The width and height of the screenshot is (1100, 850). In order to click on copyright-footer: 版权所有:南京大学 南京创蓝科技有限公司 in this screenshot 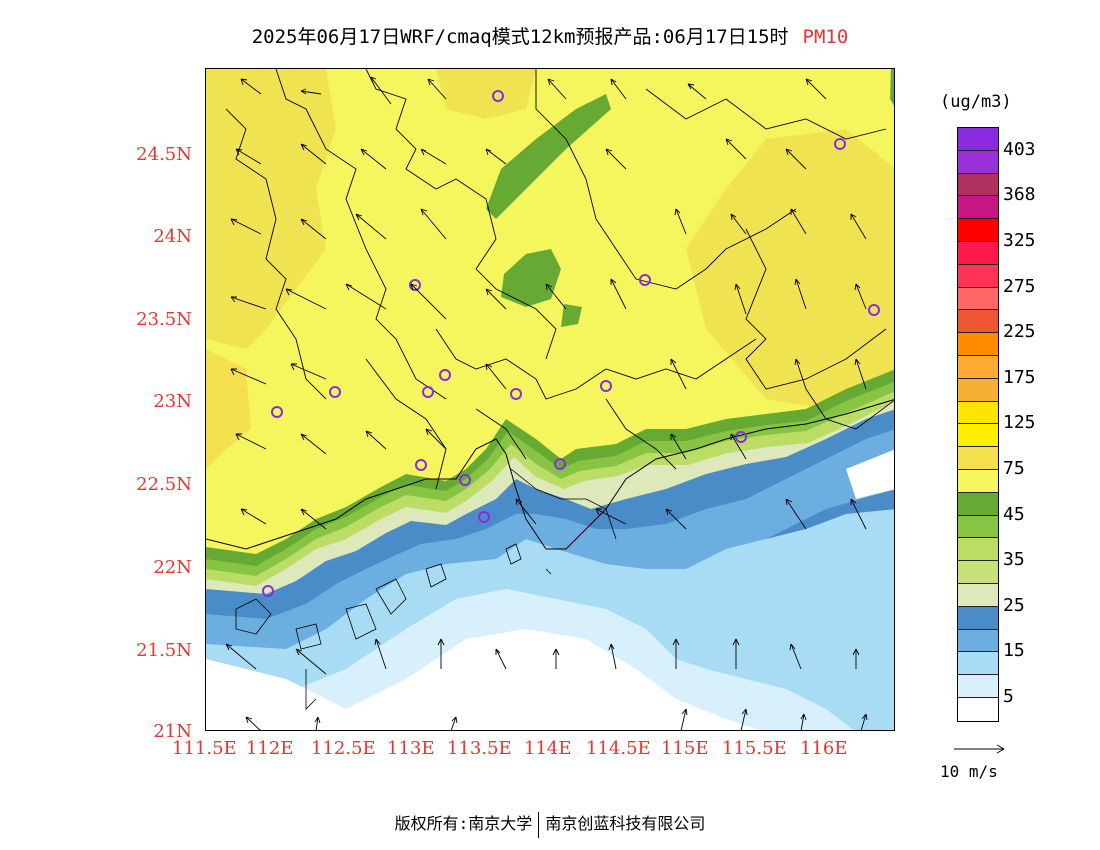, I will do `click(550, 824)`.